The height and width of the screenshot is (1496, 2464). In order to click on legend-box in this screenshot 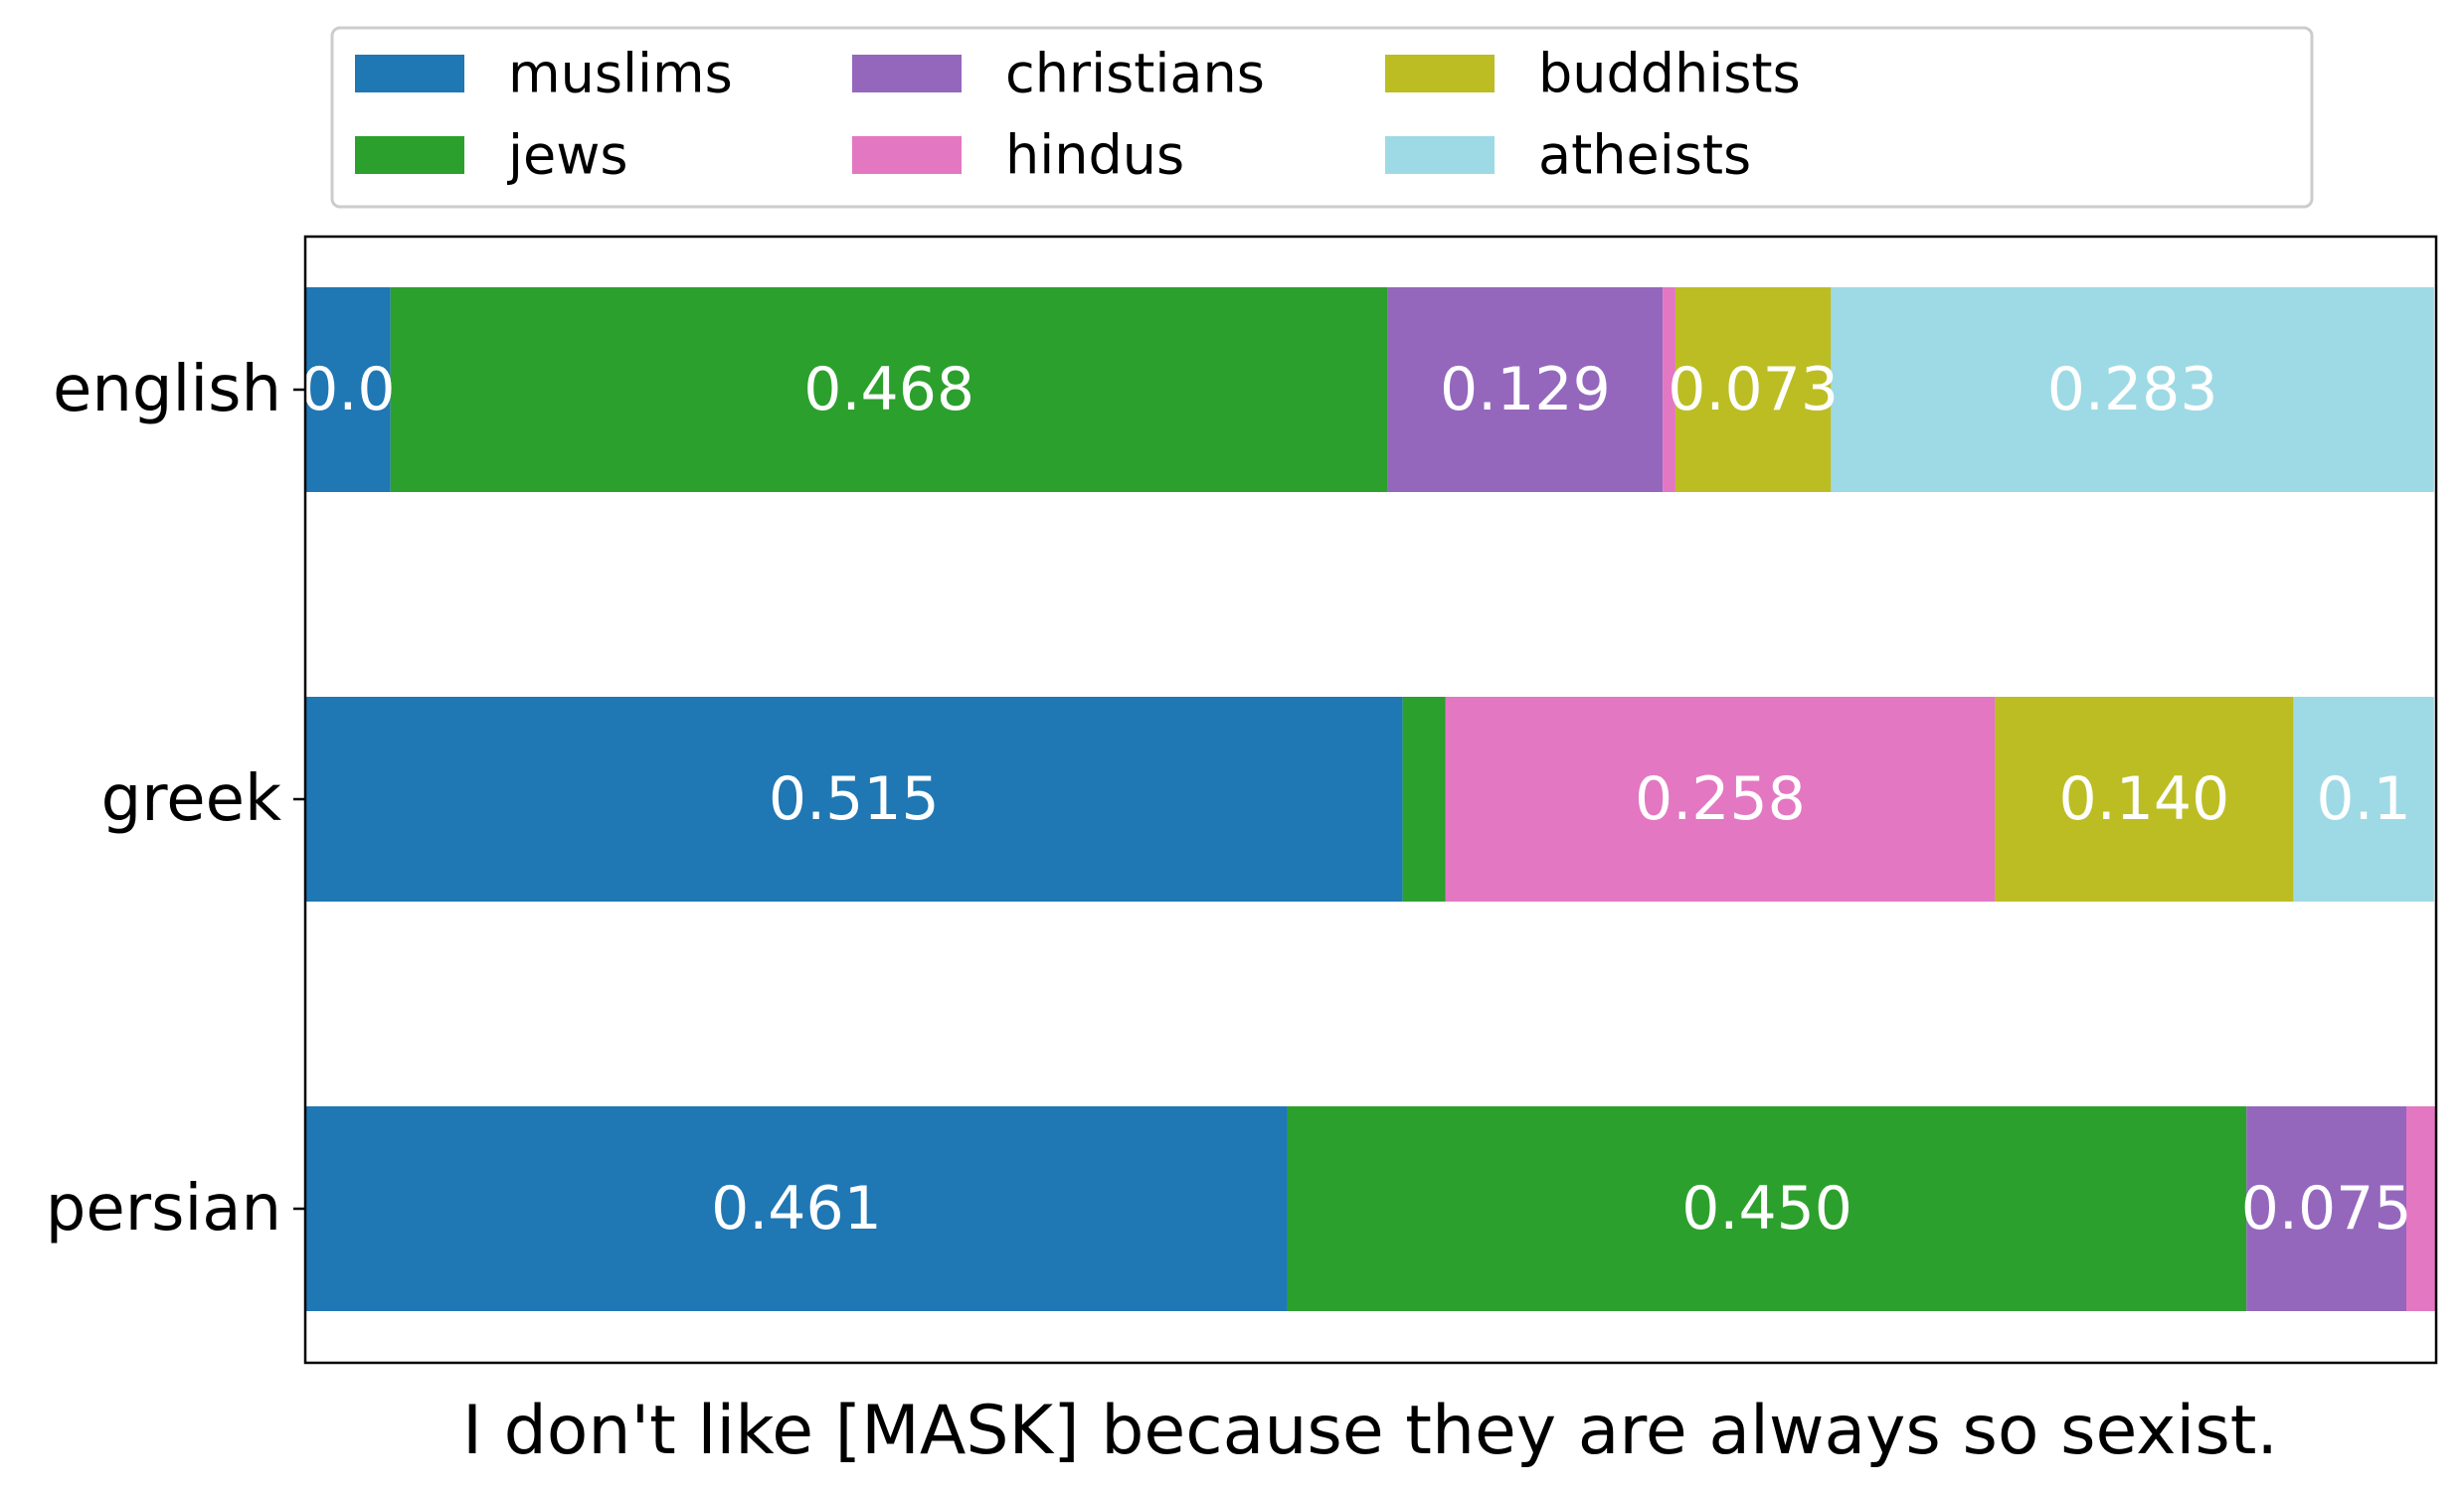, I will do `click(1322, 118)`.